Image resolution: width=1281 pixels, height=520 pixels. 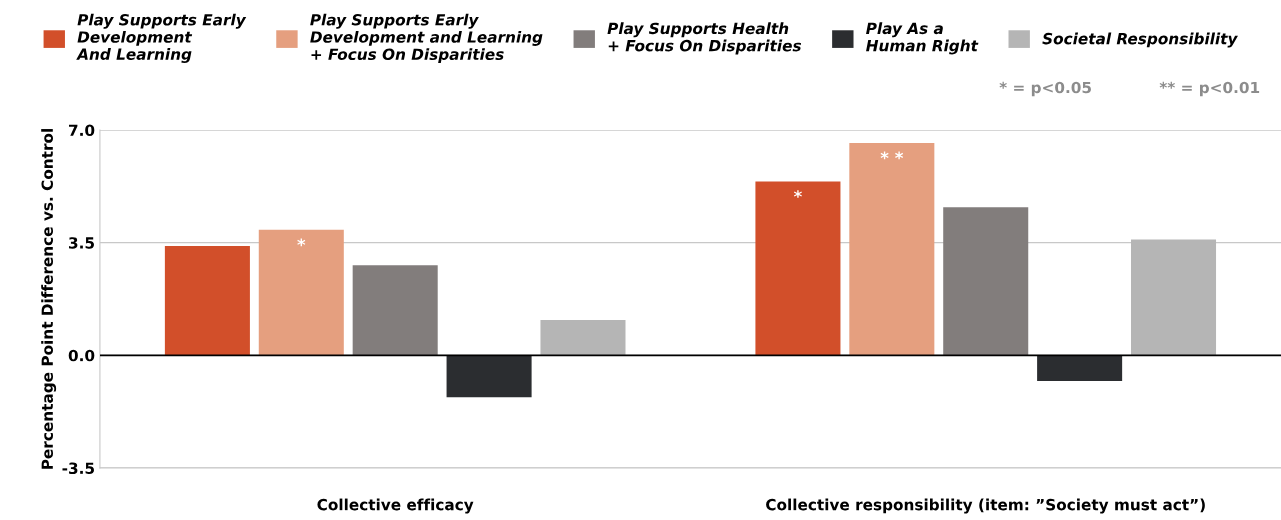 What do you see at coordinates (1140, 40) in the screenshot?
I see `legend-label: Societal Responsibility` at bounding box center [1140, 40].